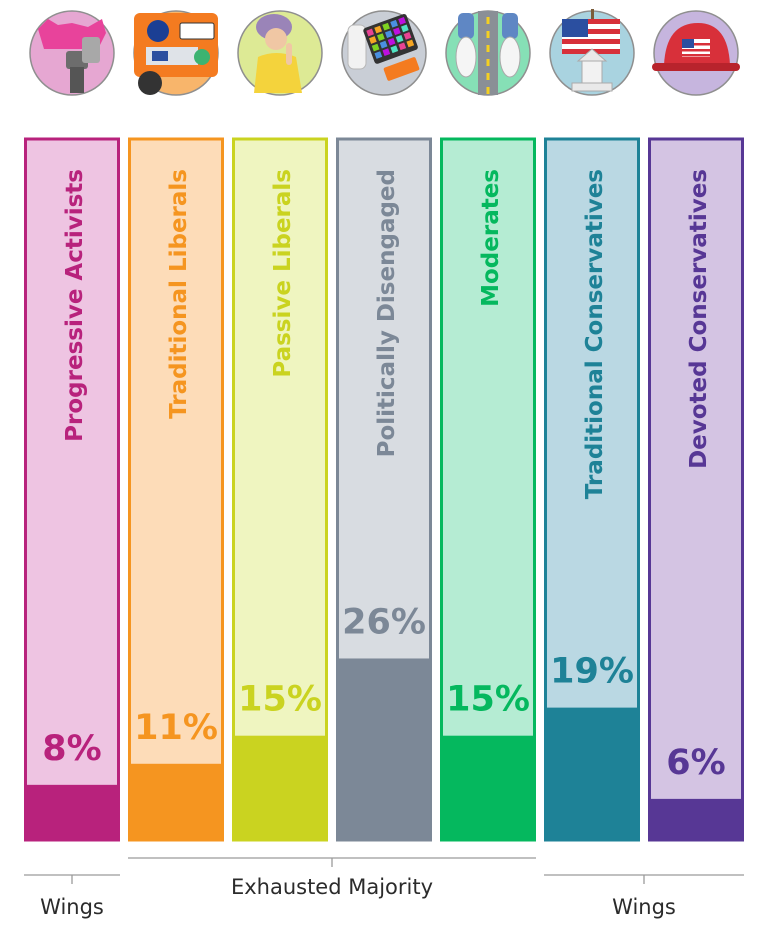 The height and width of the screenshot is (932, 760). What do you see at coordinates (179, 294) in the screenshot?
I see `category-label: Traditional Liberals` at bounding box center [179, 294].